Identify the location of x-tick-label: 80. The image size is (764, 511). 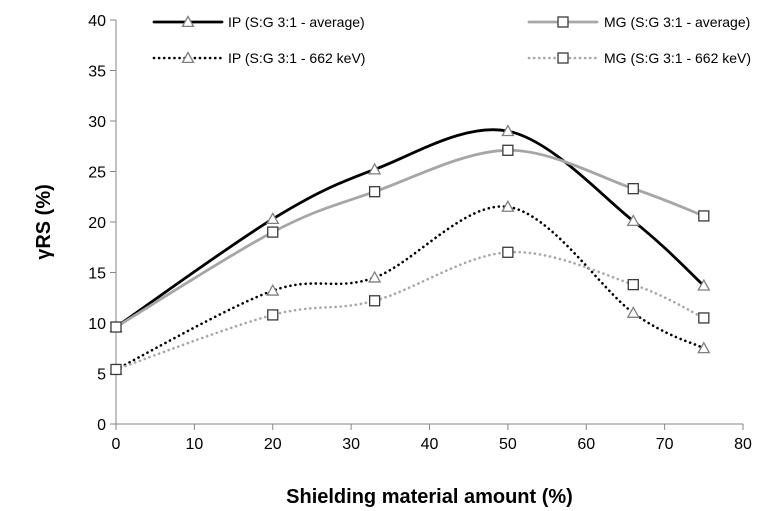
(743, 444).